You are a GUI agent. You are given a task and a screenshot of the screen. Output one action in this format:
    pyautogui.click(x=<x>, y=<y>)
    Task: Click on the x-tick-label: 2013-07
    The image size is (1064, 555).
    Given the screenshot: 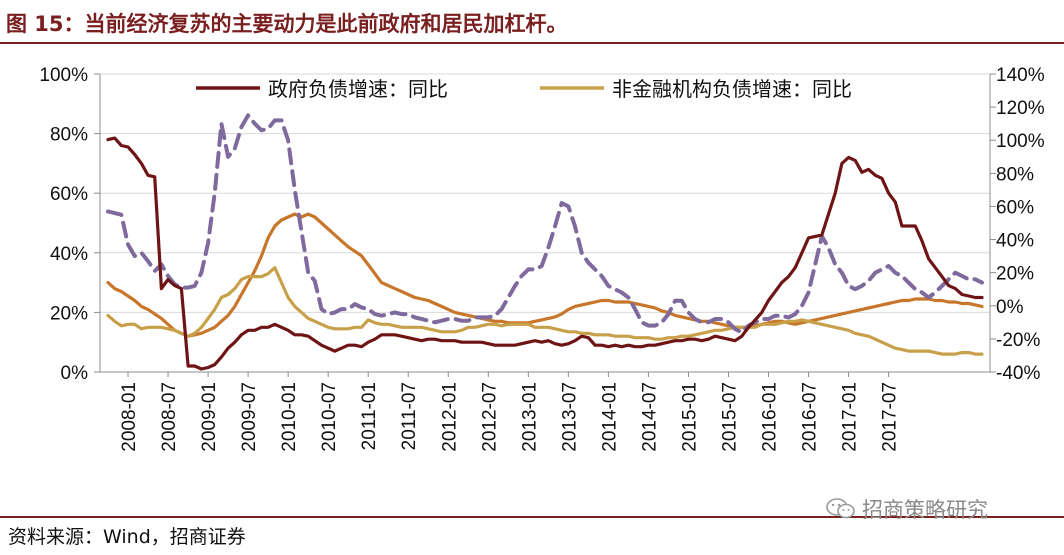 What is the action you would take?
    pyautogui.click(x=569, y=417)
    